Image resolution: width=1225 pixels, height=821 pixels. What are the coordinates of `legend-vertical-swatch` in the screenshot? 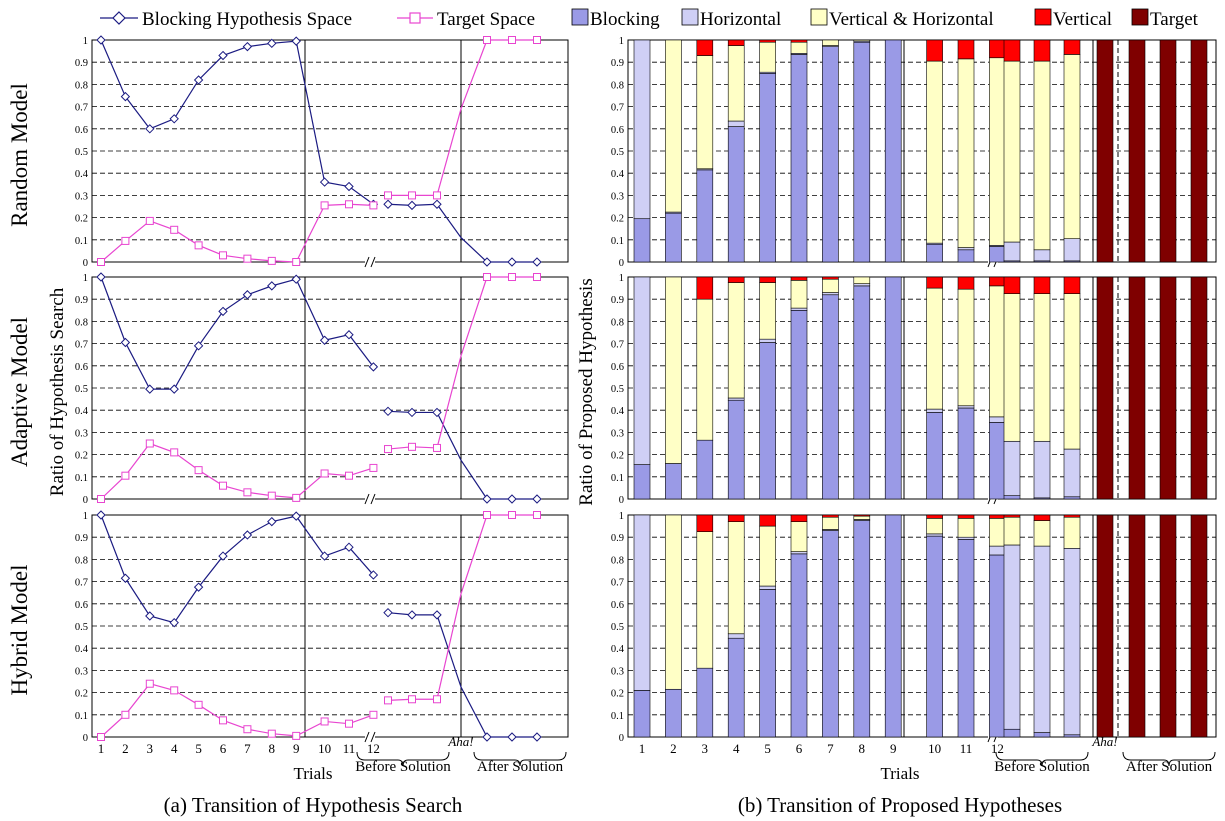 It's located at (1043, 17).